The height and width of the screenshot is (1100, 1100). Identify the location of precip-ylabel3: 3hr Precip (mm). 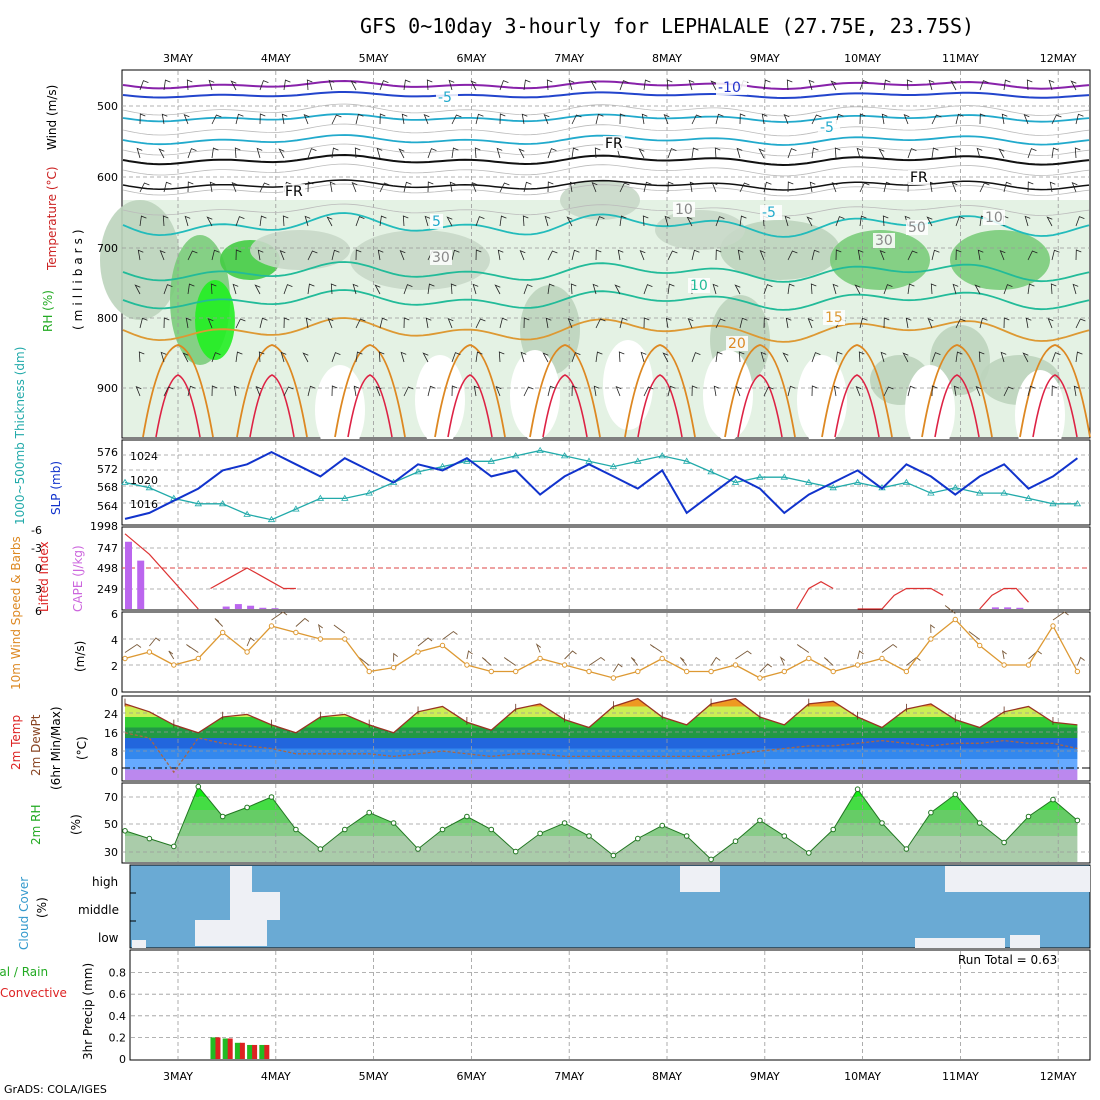
(88, 1011).